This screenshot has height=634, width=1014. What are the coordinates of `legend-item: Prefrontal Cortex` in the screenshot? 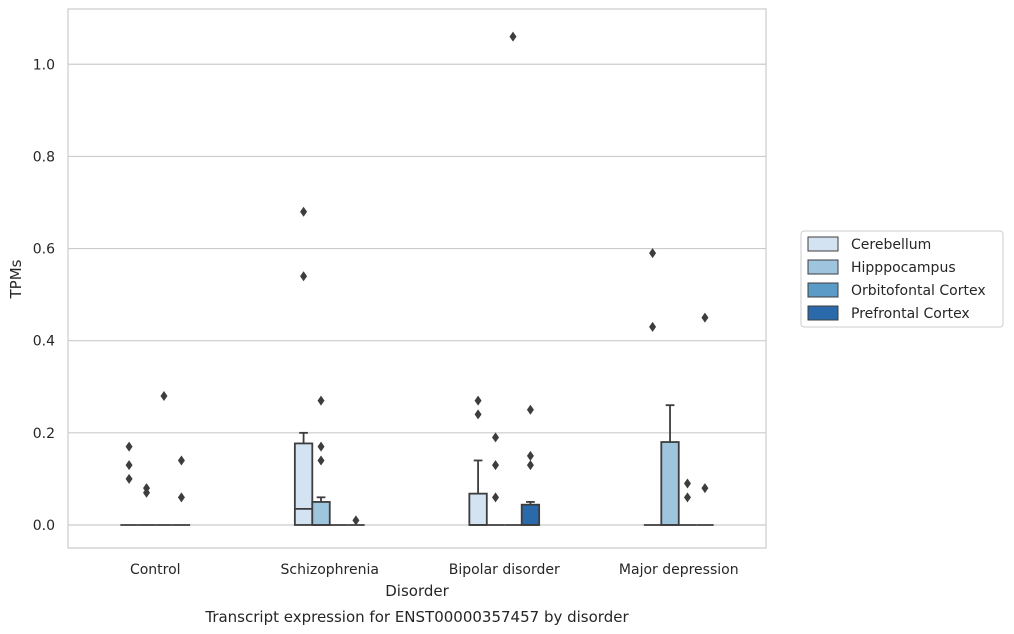 It's located at (888, 313).